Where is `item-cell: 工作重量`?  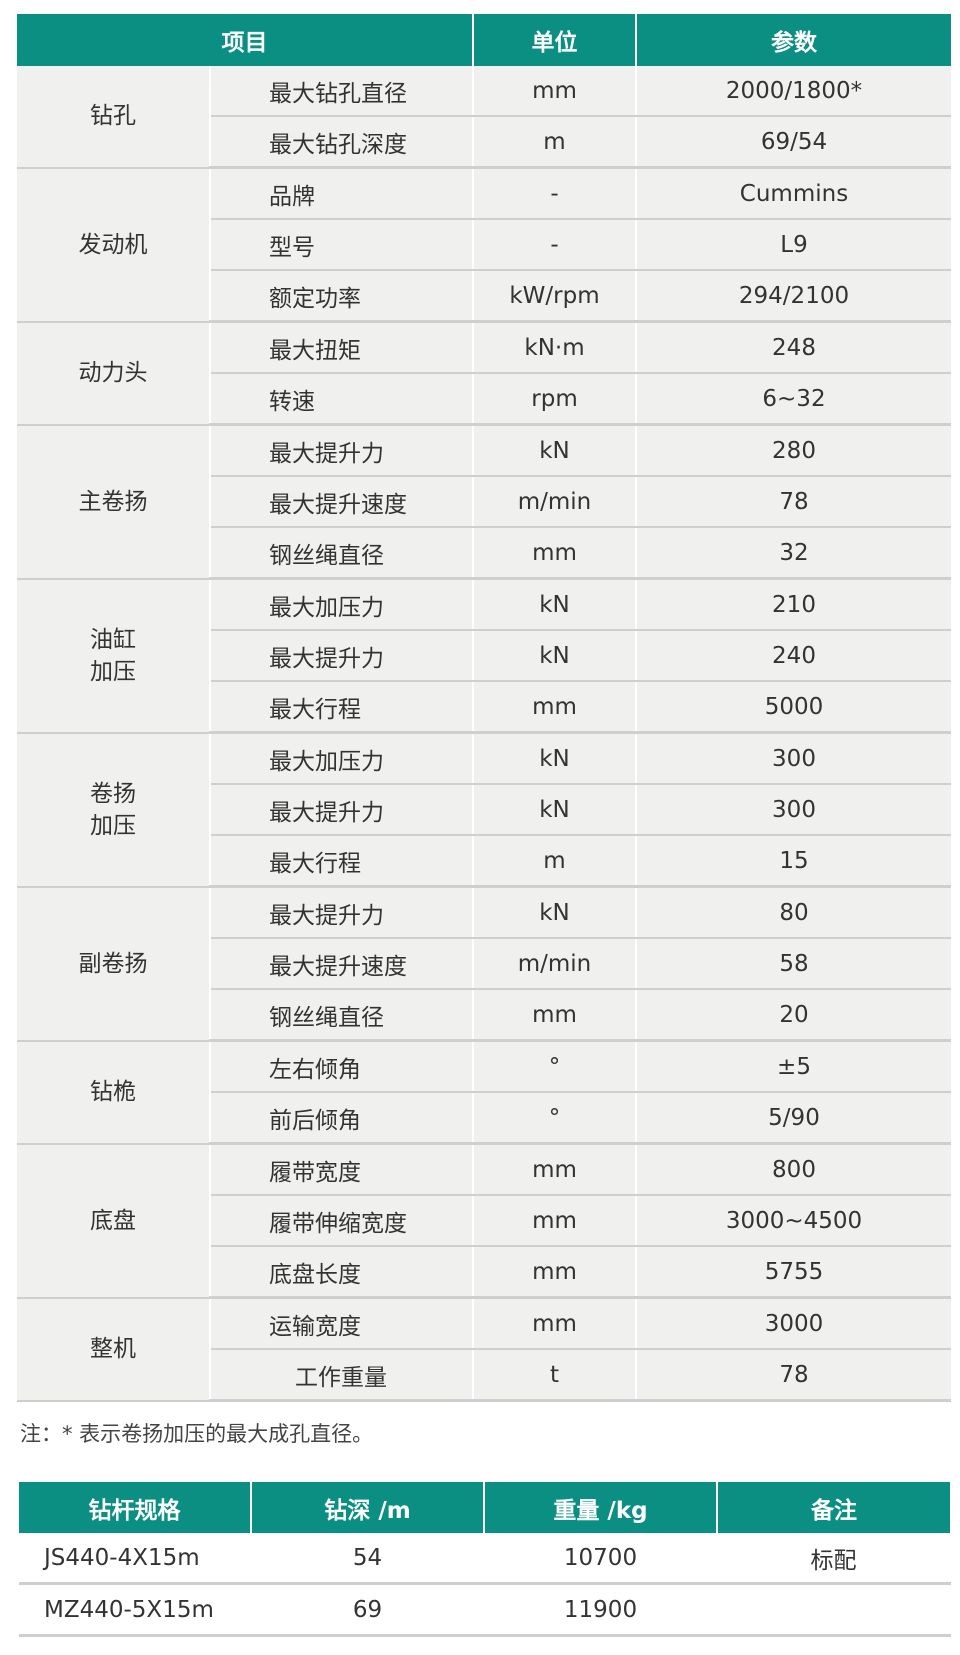
item-cell: 工作重量 is located at coordinates (342, 1375).